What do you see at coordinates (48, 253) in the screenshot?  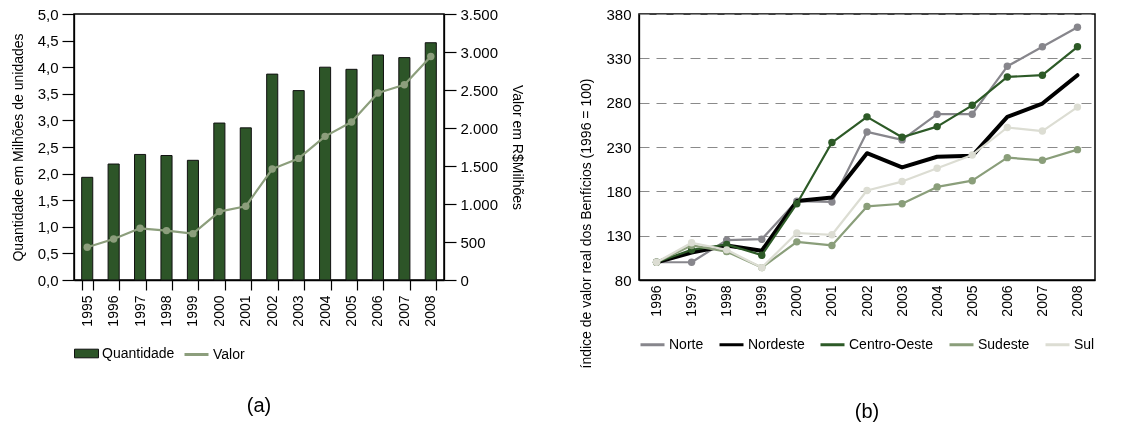 I see `y-tick-label: 0,5` at bounding box center [48, 253].